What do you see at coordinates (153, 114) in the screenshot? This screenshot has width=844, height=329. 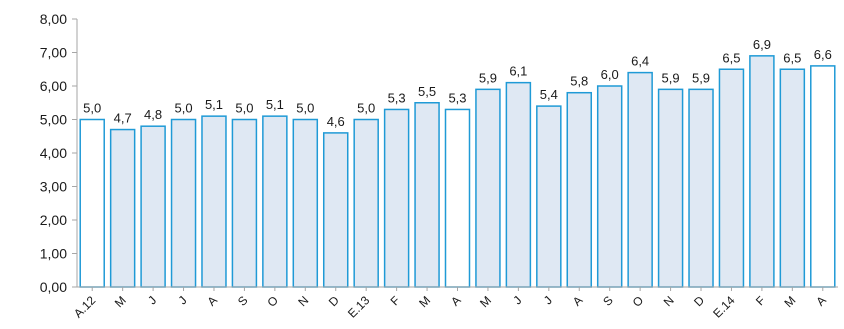 I see `data-label: 4,8` at bounding box center [153, 114].